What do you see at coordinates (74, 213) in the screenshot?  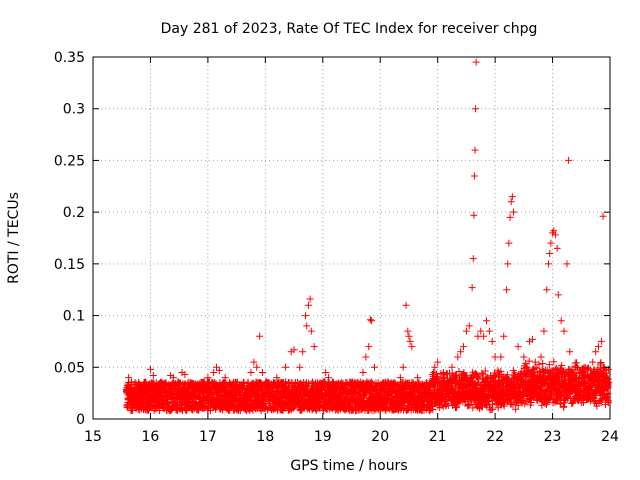 I see `y-tick-label: 0.2` at bounding box center [74, 213].